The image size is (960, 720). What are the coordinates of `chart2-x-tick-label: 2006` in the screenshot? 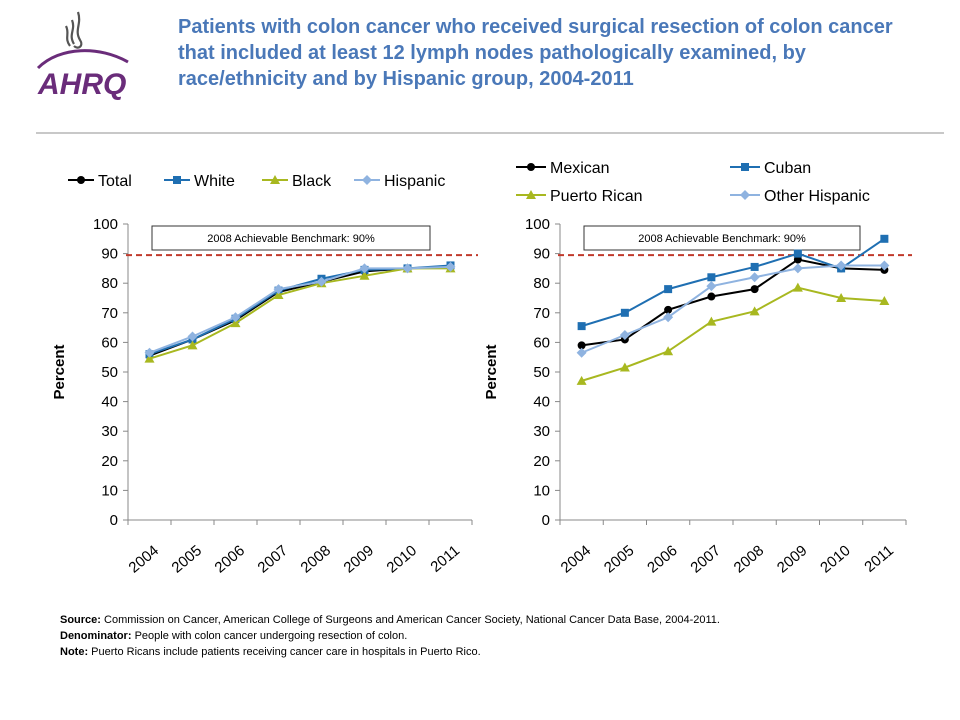 It's located at (662, 559).